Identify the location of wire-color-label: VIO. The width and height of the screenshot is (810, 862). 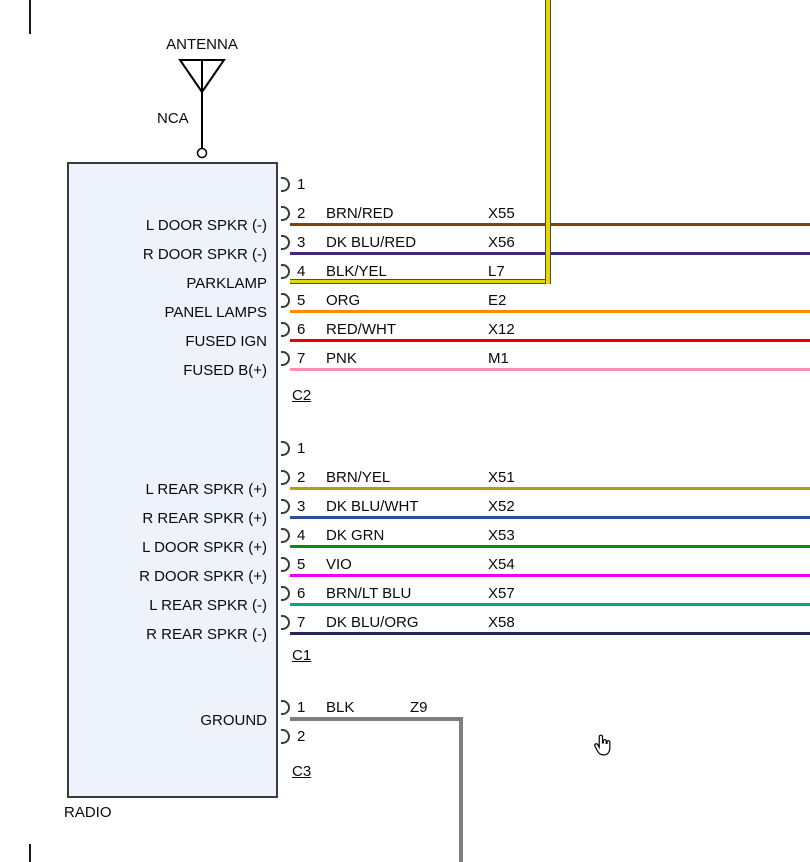
(339, 564).